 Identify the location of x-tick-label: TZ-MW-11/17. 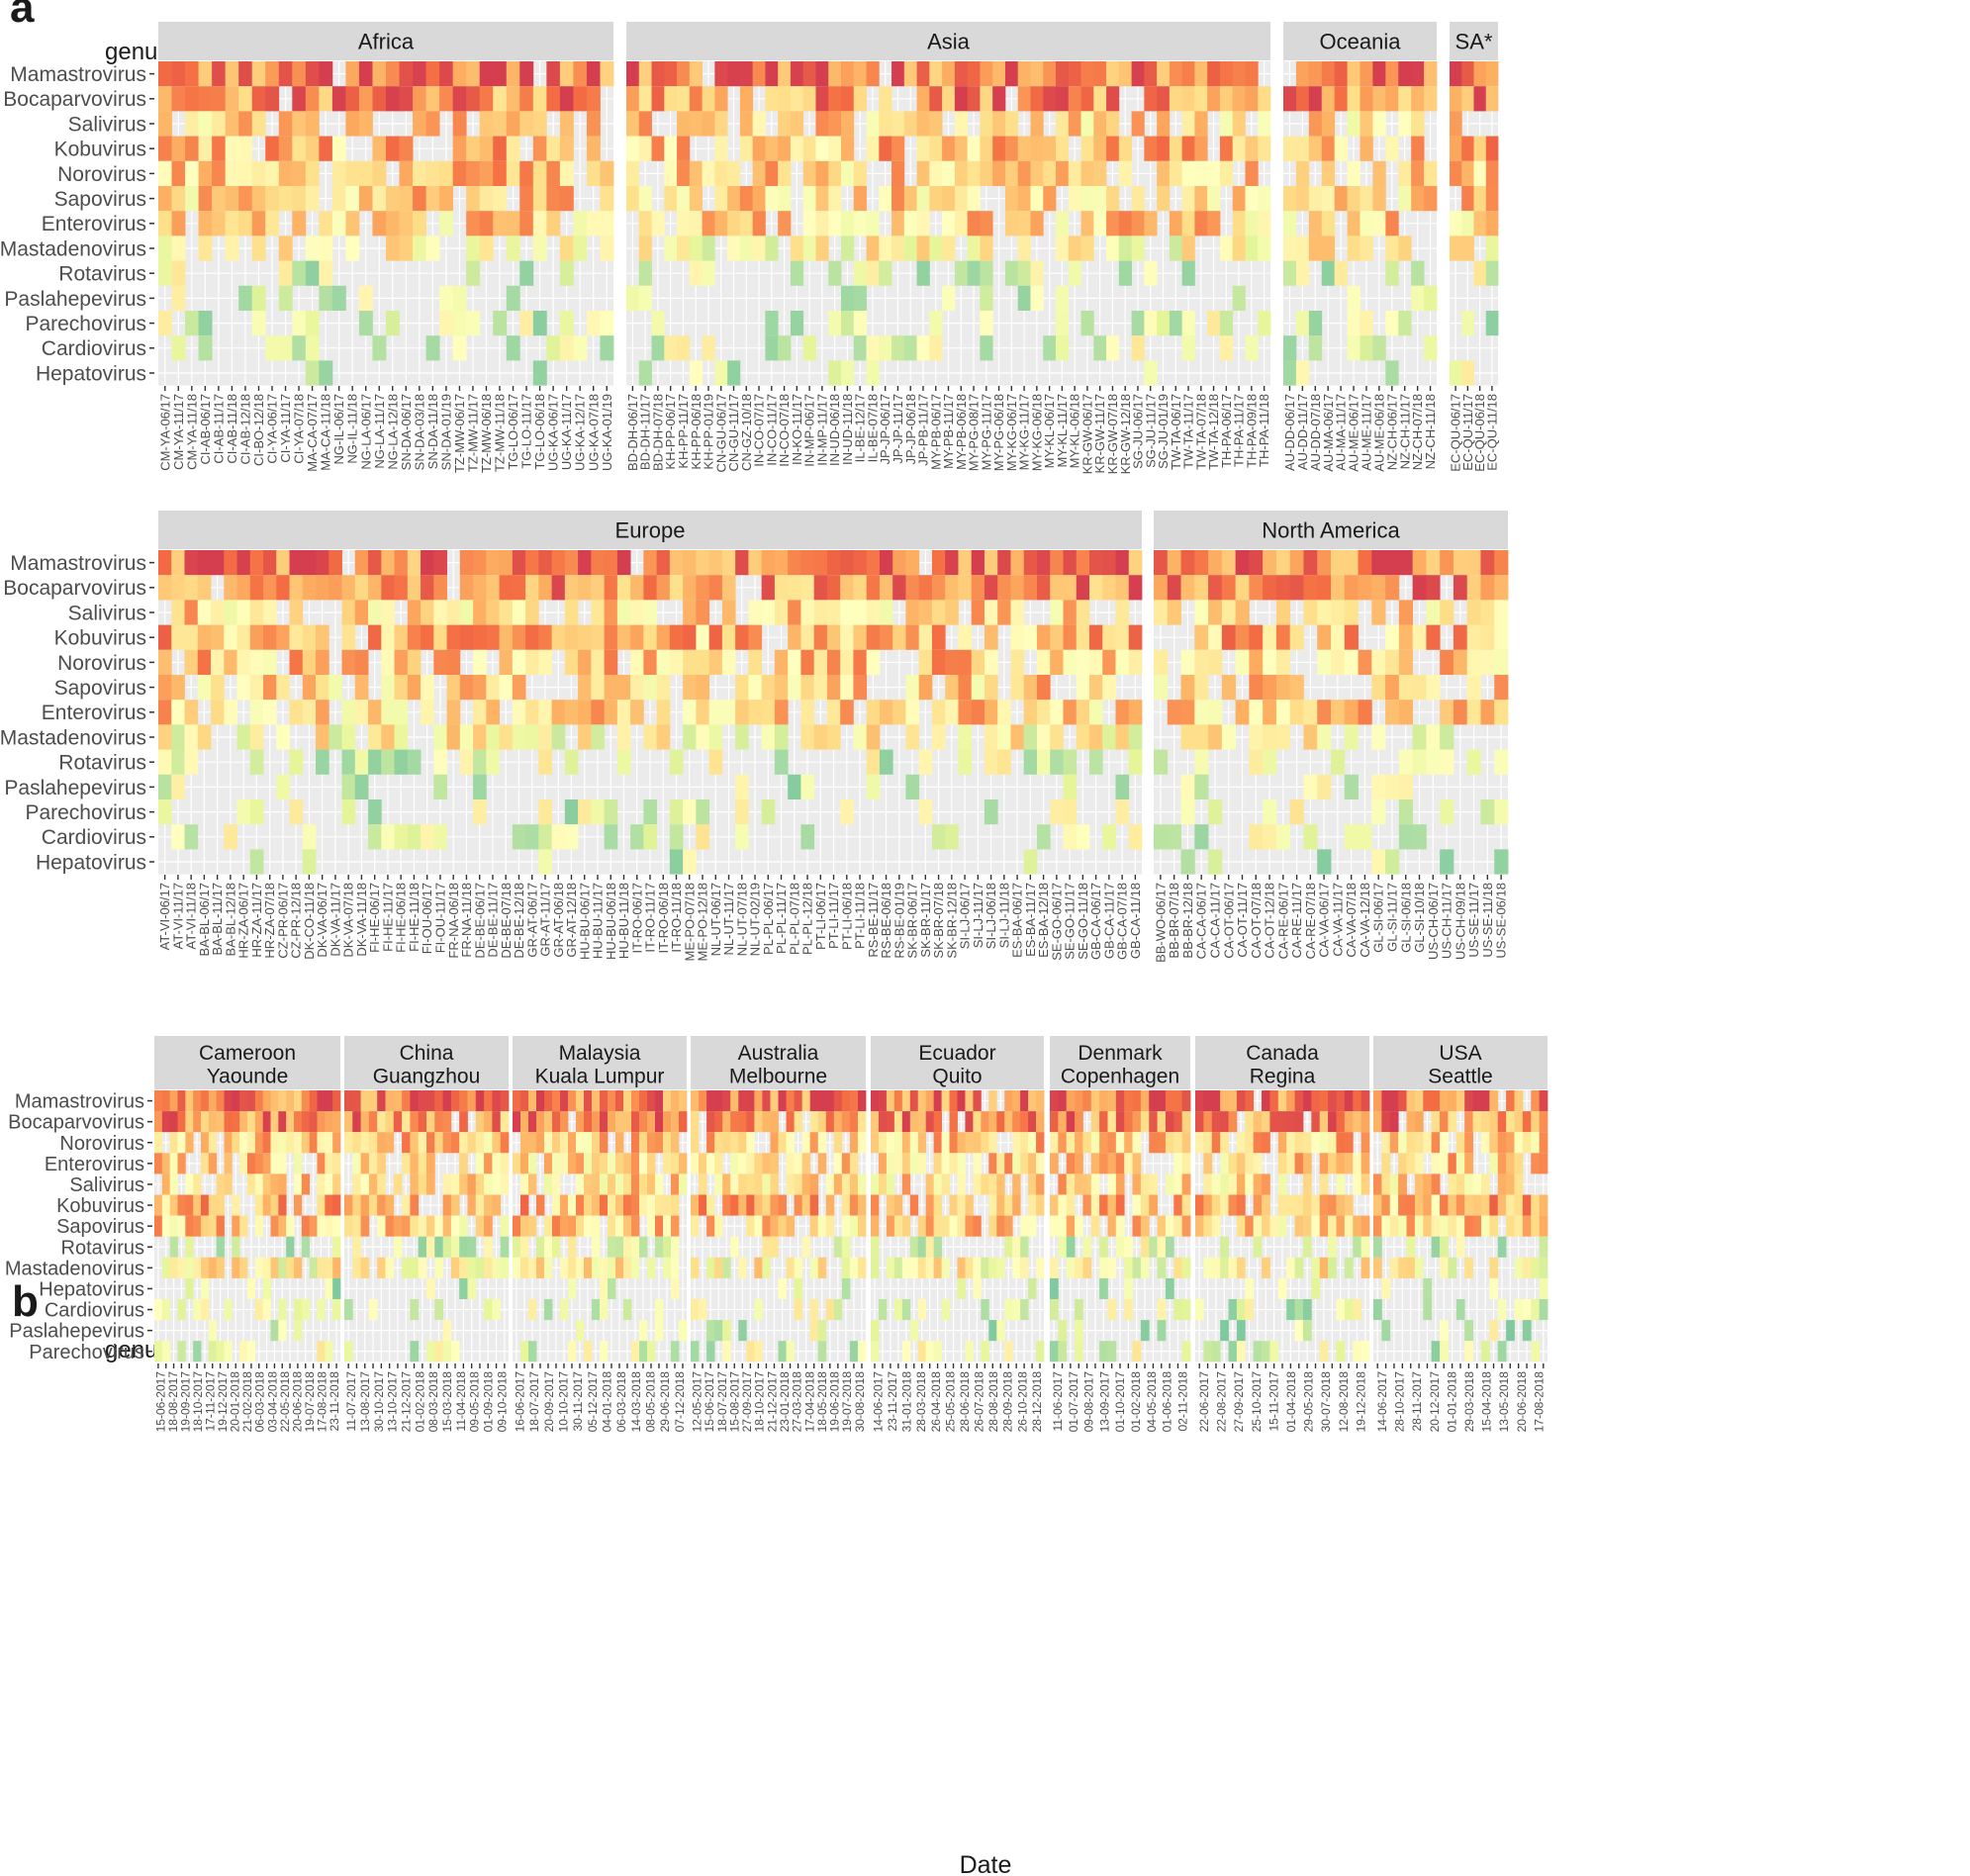
(472, 433).